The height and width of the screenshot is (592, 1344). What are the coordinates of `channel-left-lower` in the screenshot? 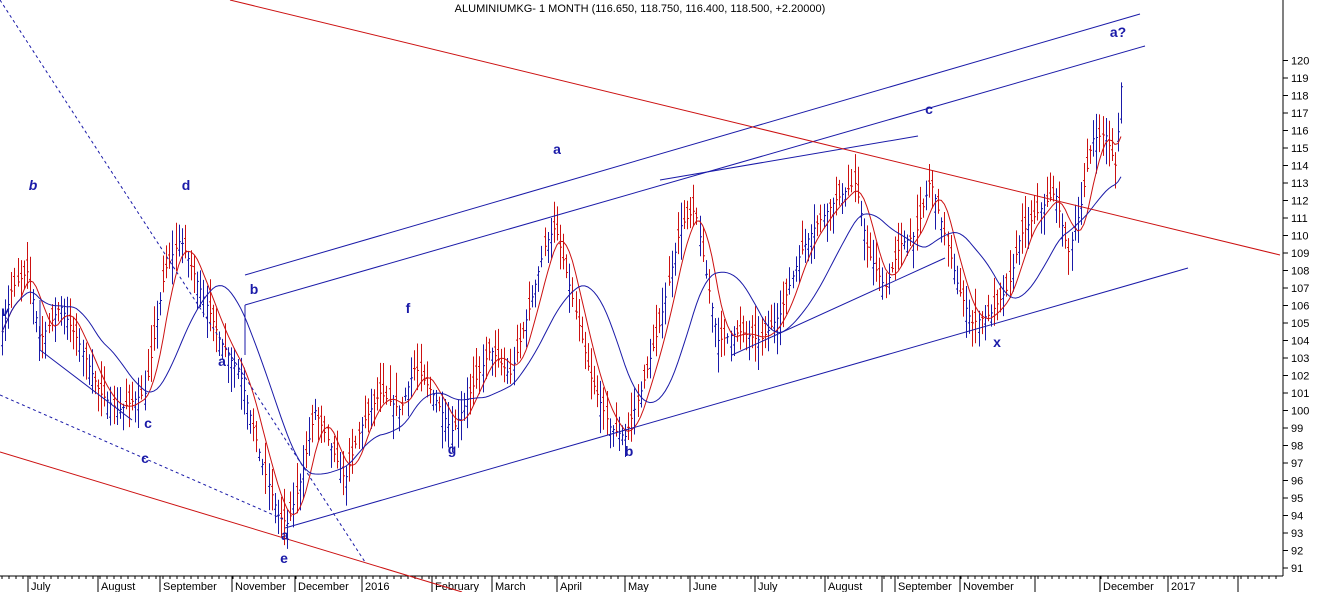 It's located at (86, 385).